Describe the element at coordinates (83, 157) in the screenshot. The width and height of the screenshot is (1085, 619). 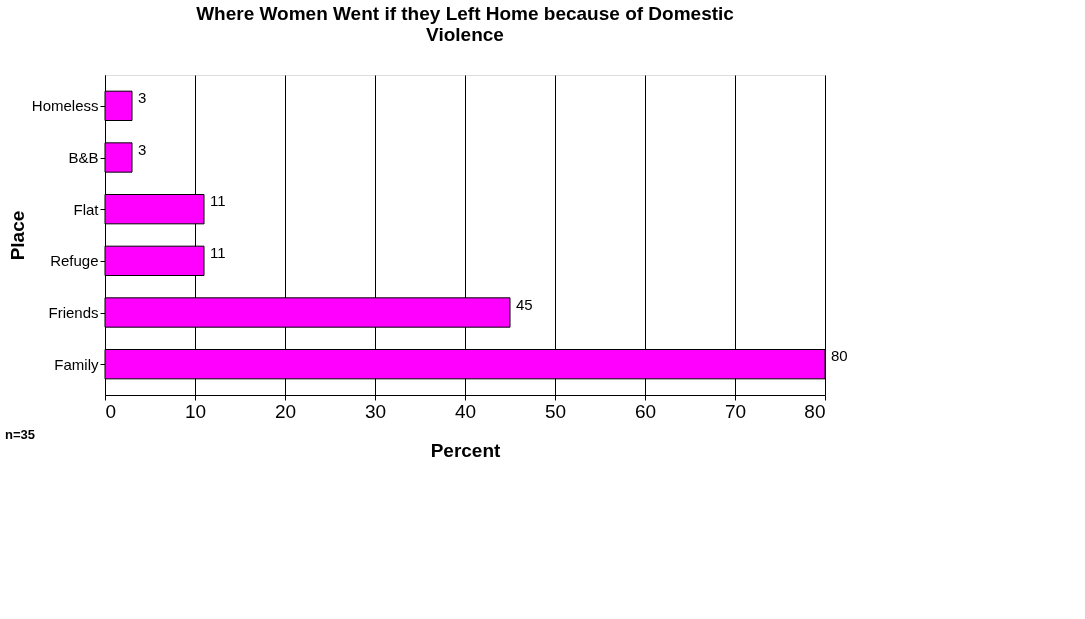
I see `y-tick-label: B&B` at that location.